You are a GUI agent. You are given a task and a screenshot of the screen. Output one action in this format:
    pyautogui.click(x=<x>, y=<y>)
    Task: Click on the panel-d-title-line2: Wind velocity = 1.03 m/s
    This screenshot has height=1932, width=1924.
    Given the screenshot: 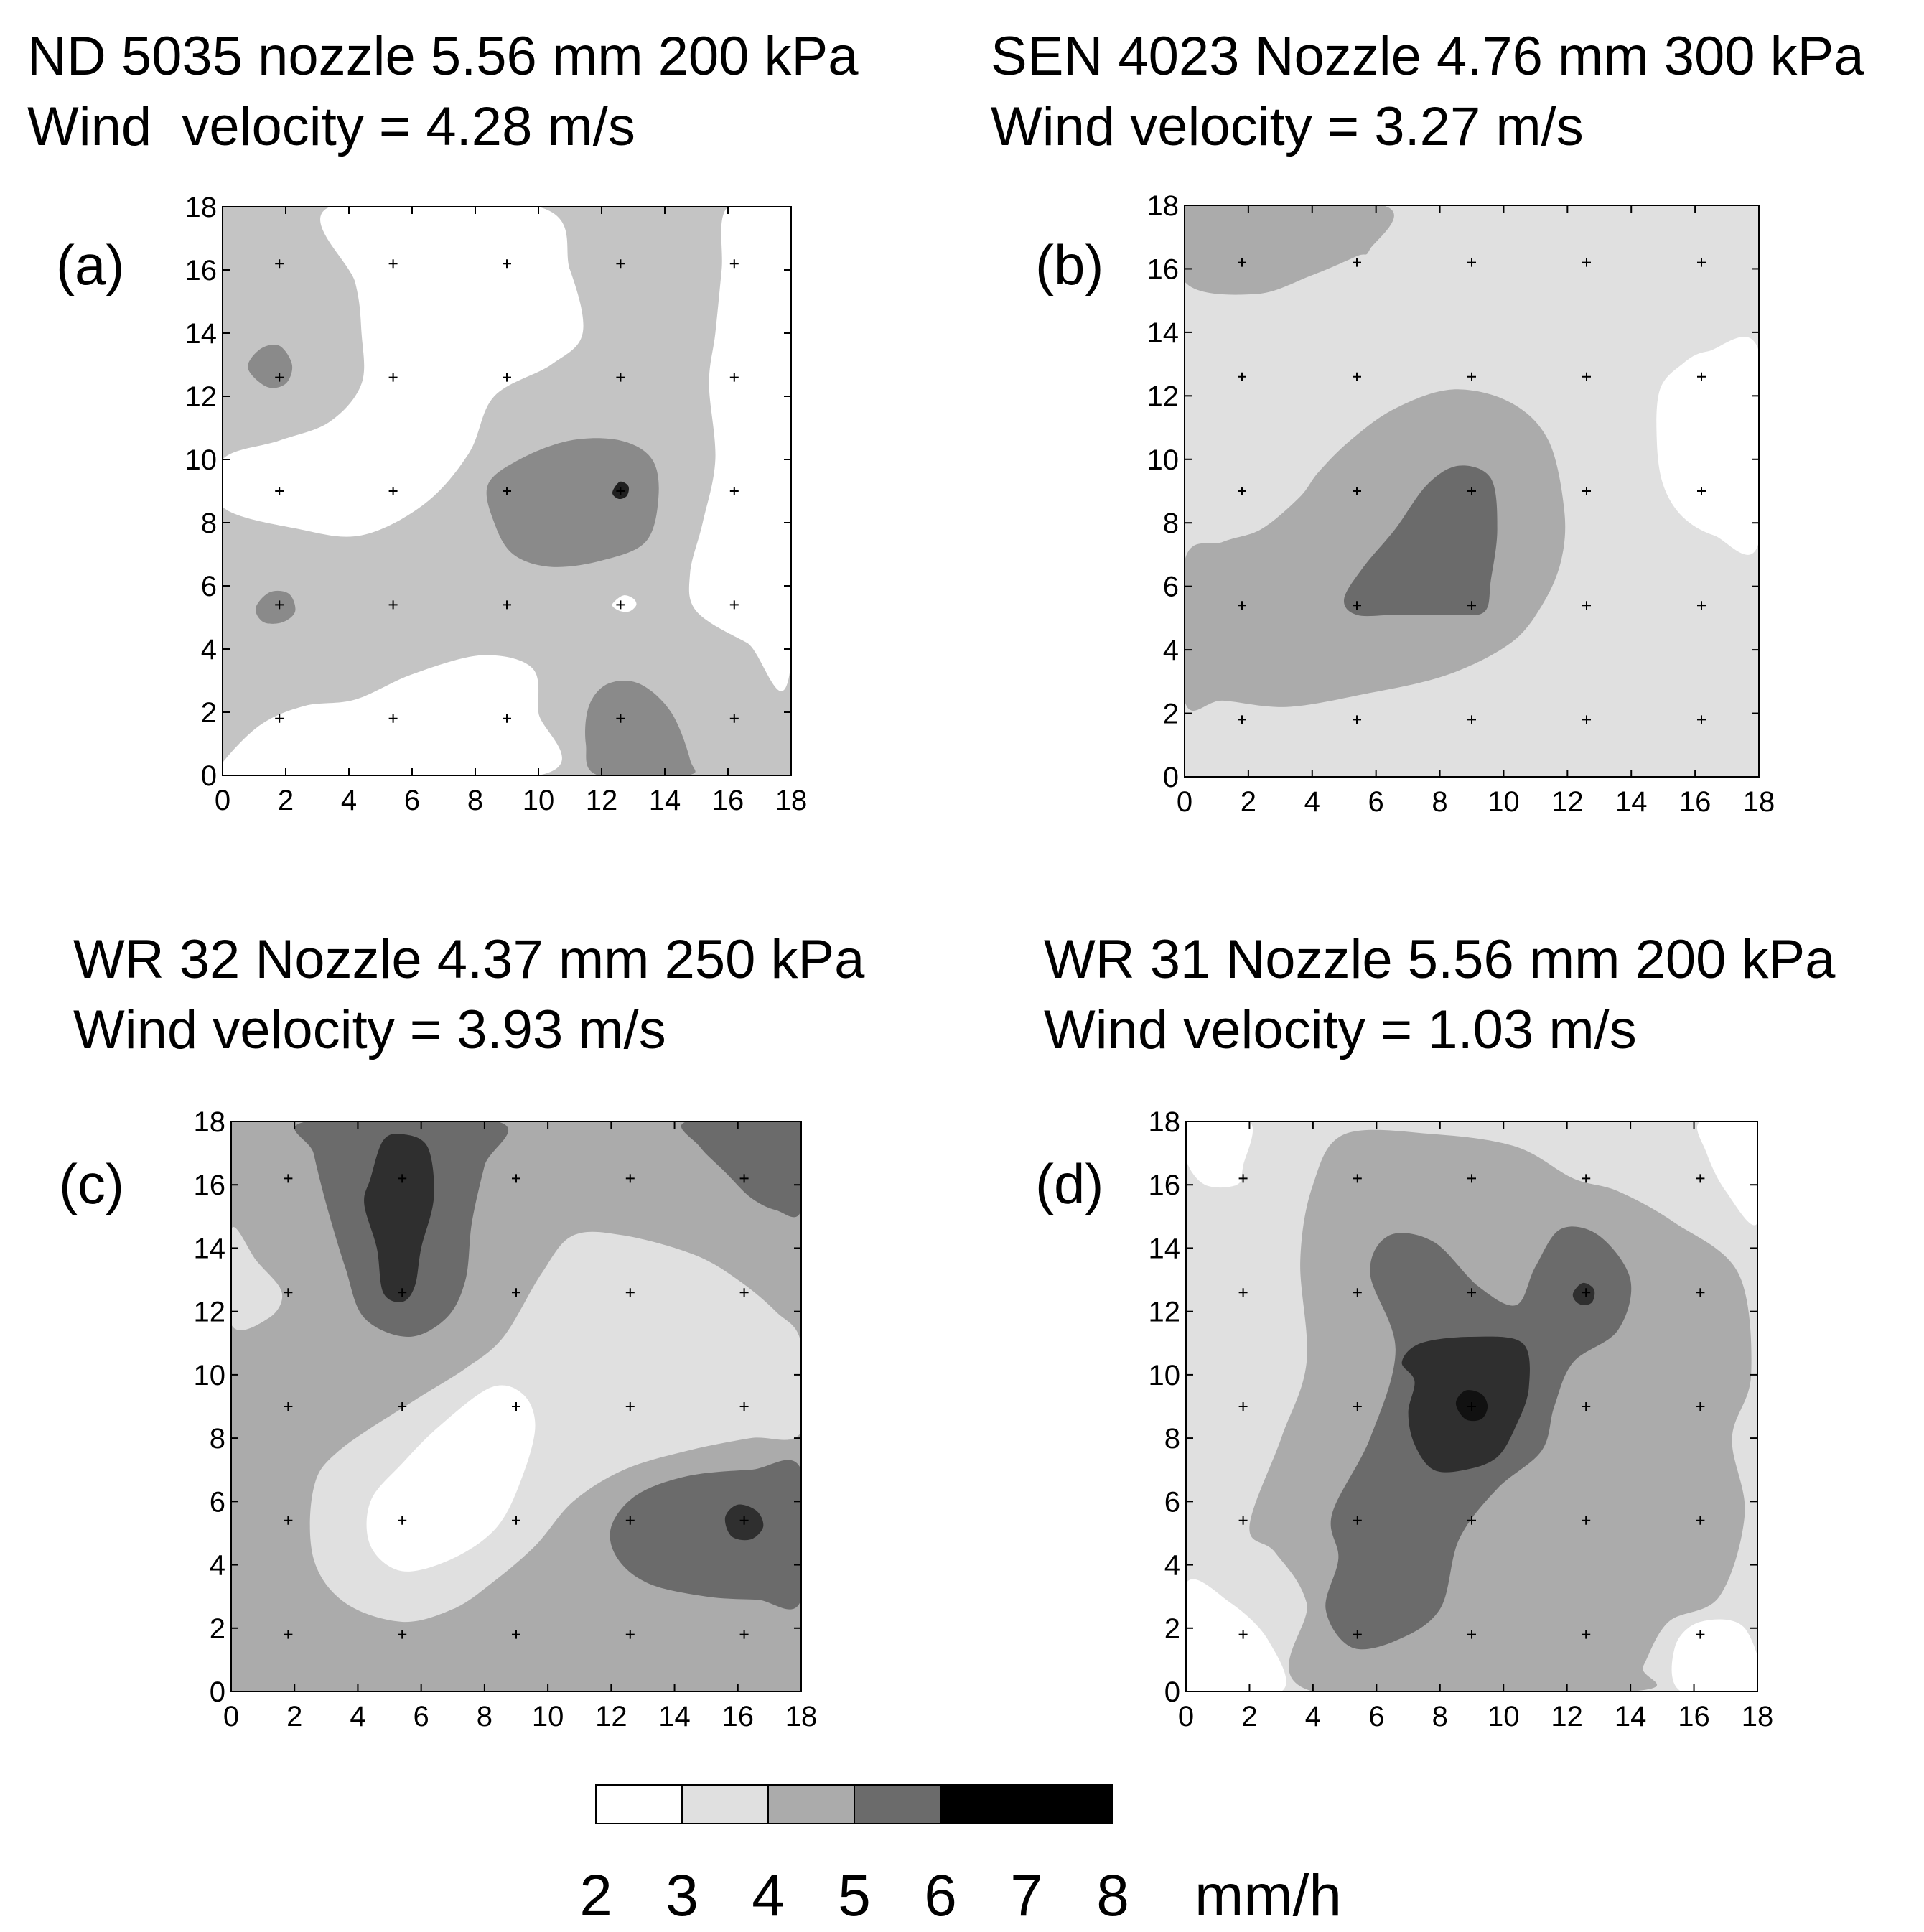 What is the action you would take?
    pyautogui.click(x=1340, y=1029)
    